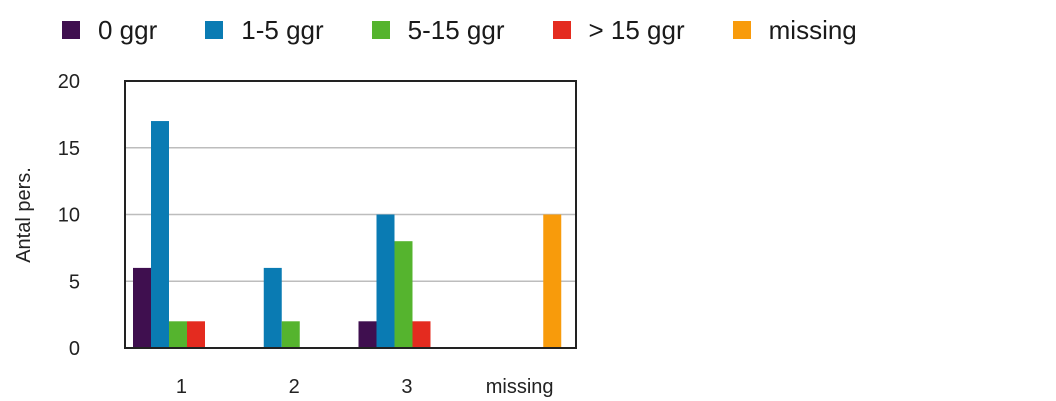 This screenshot has height=401, width=1056. Describe the element at coordinates (380, 30) in the screenshot. I see `legend-swatch-5-15-ggr` at that location.